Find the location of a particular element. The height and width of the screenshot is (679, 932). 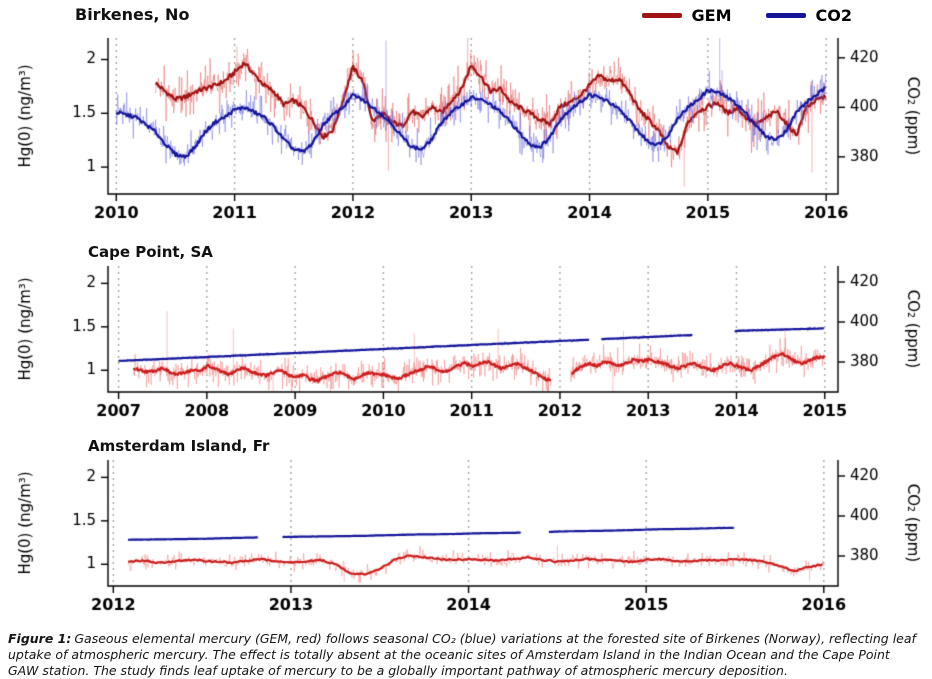

legend-label-gem: GEM is located at coordinates (711, 15).